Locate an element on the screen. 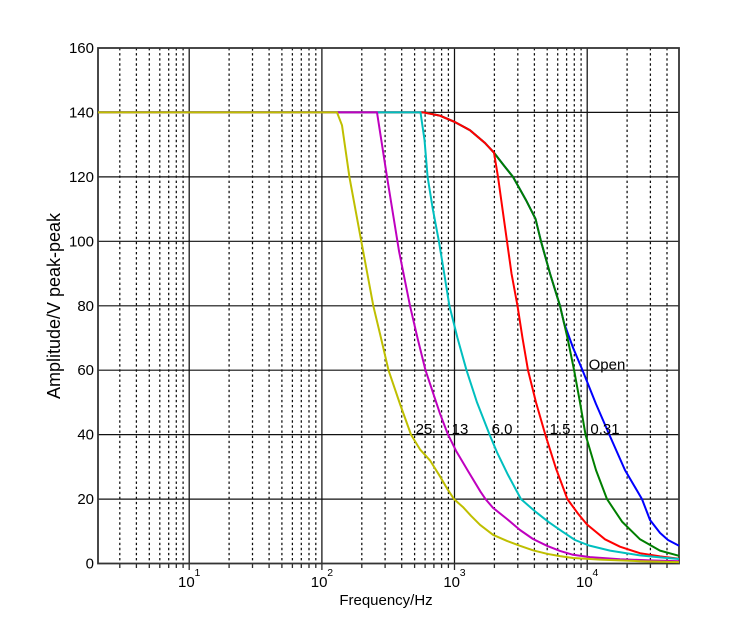 This screenshot has width=750, height=638. svg-text: 60 is located at coordinates (85, 370).